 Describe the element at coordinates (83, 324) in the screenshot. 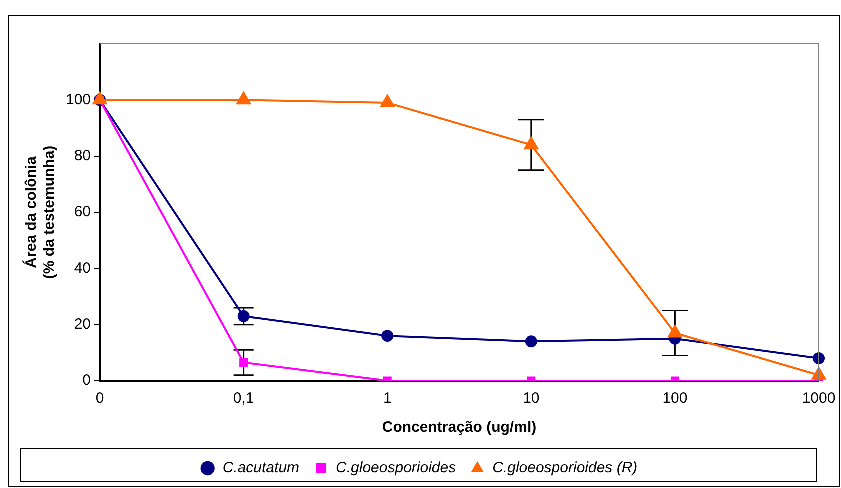

I see `y-tick-label: 20` at that location.